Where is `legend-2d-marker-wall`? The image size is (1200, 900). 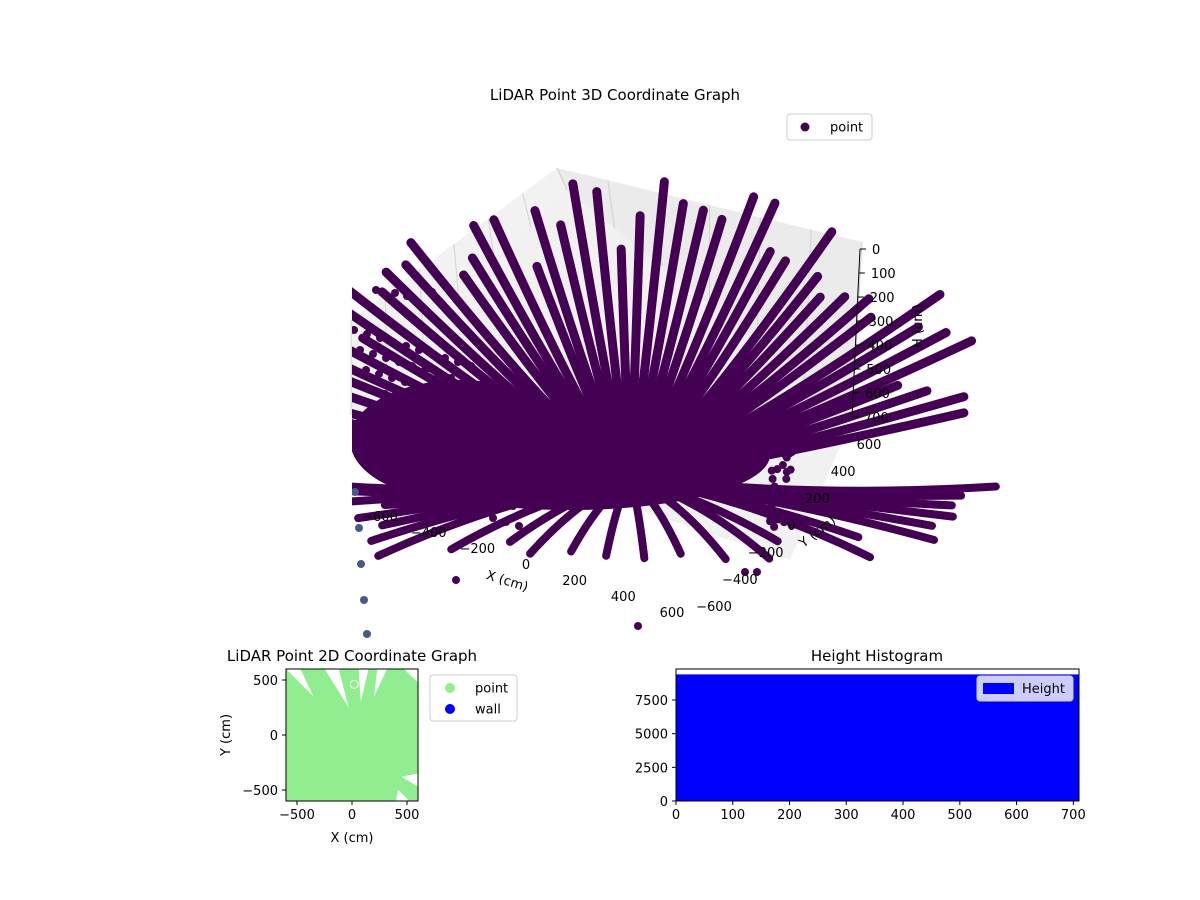
legend-2d-marker-wall is located at coordinates (450, 709).